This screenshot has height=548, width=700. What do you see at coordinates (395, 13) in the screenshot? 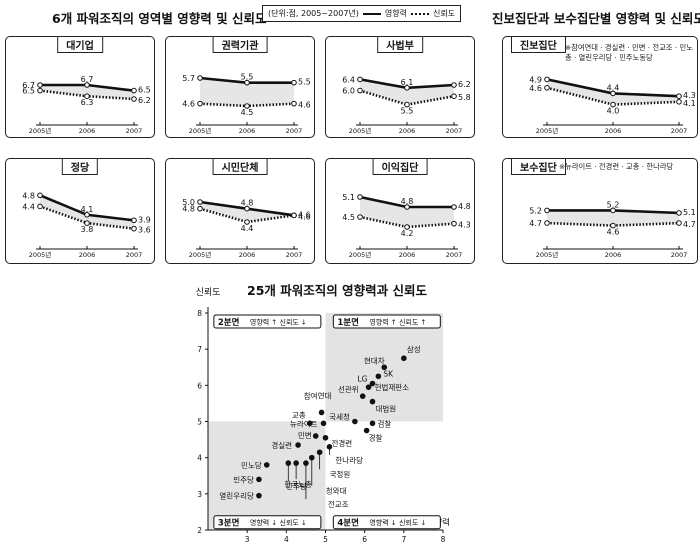
I see `legend-influence: 영향력` at bounding box center [395, 13].